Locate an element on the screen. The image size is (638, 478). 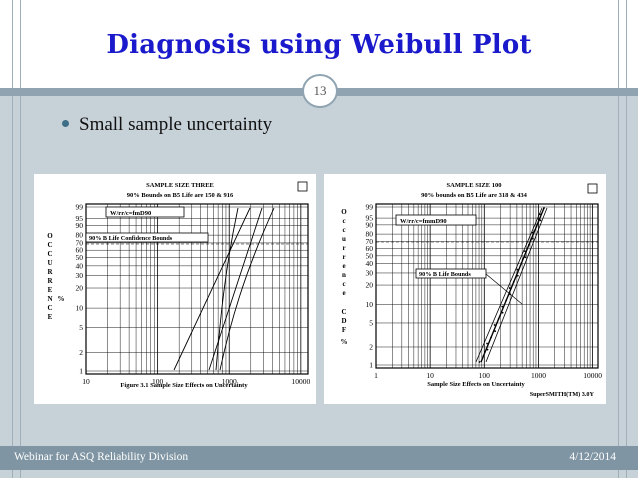
footer-bar is located at coordinates (319, 458).